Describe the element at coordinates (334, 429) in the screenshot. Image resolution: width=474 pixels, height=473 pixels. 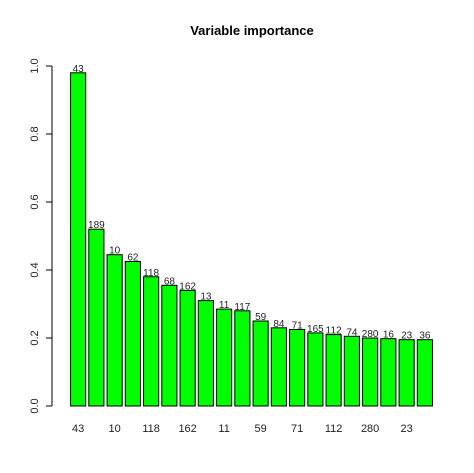
I see `x-tick-label: 112` at that location.